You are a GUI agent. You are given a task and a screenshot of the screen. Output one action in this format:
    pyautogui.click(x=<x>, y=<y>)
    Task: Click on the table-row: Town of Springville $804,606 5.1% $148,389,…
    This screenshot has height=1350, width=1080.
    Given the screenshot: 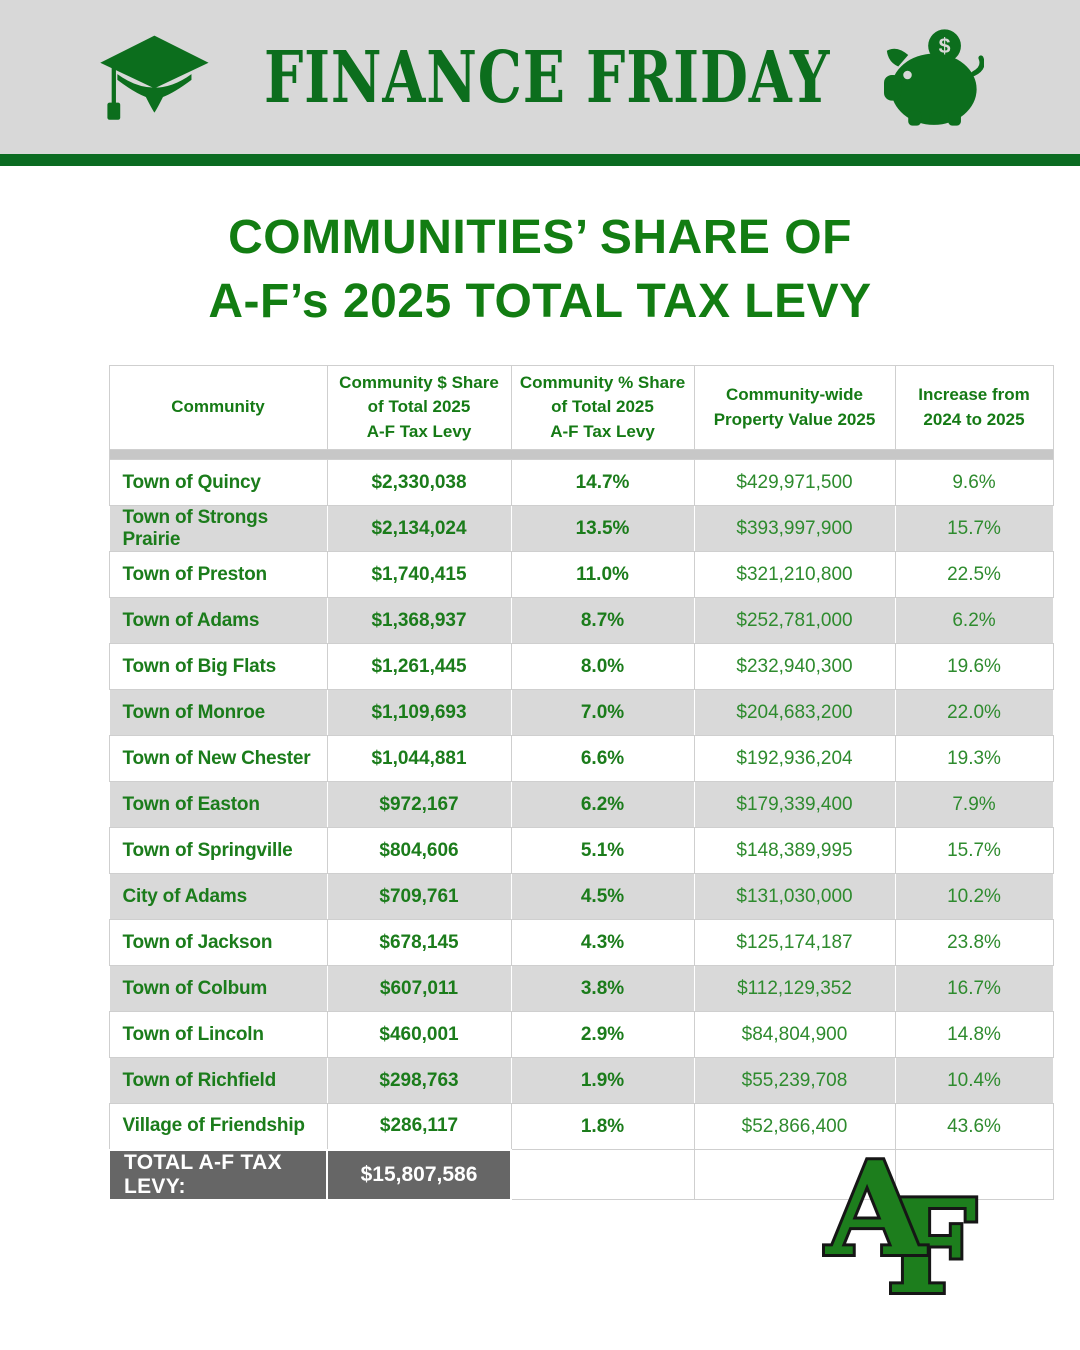 What is the action you would take?
    pyautogui.click(x=581, y=850)
    